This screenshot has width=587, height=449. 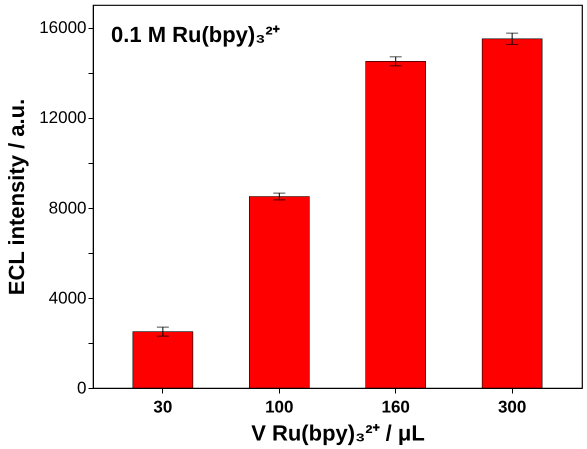 What do you see at coordinates (67, 208) in the screenshot?
I see `y-tick-label: 8000` at bounding box center [67, 208].